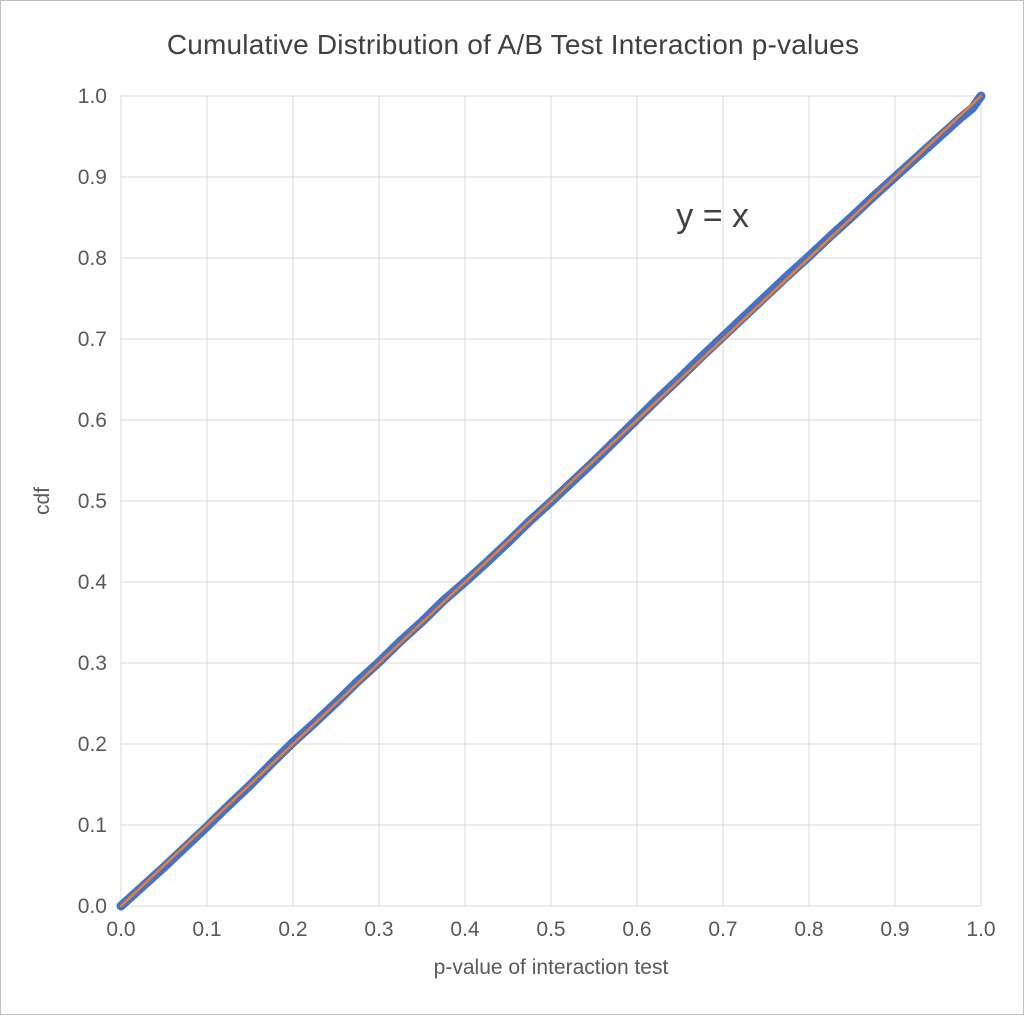  Describe the element at coordinates (92, 177) in the screenshot. I see `y-tick-label: 0.9` at that location.